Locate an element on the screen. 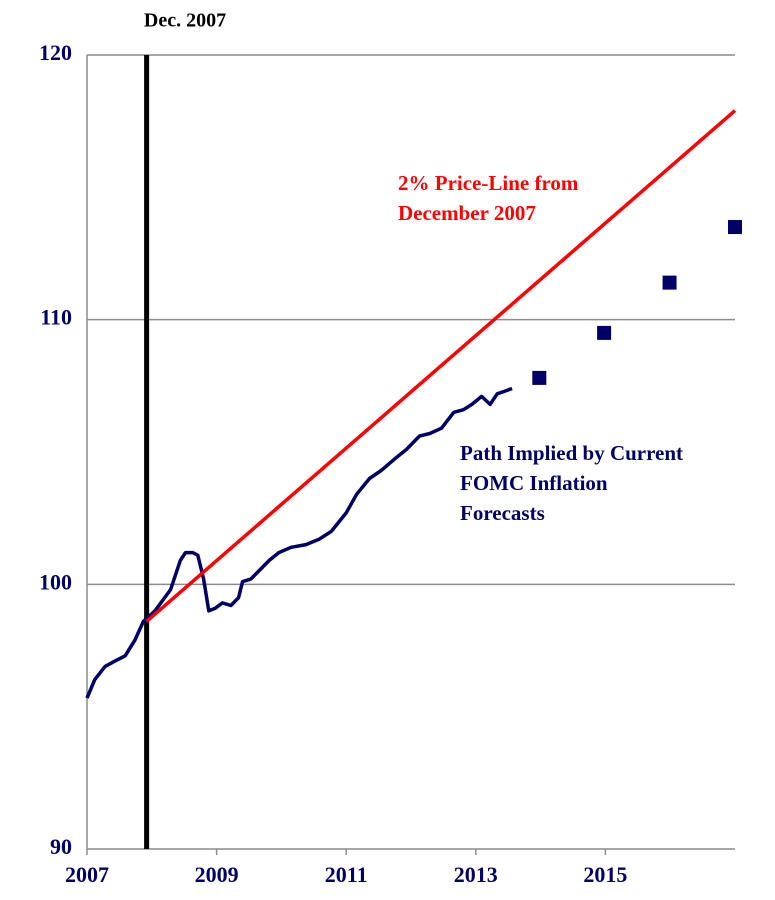 Image resolution: width=775 pixels, height=900 pixels. x-tick-label: 2013 is located at coordinates (476, 874).